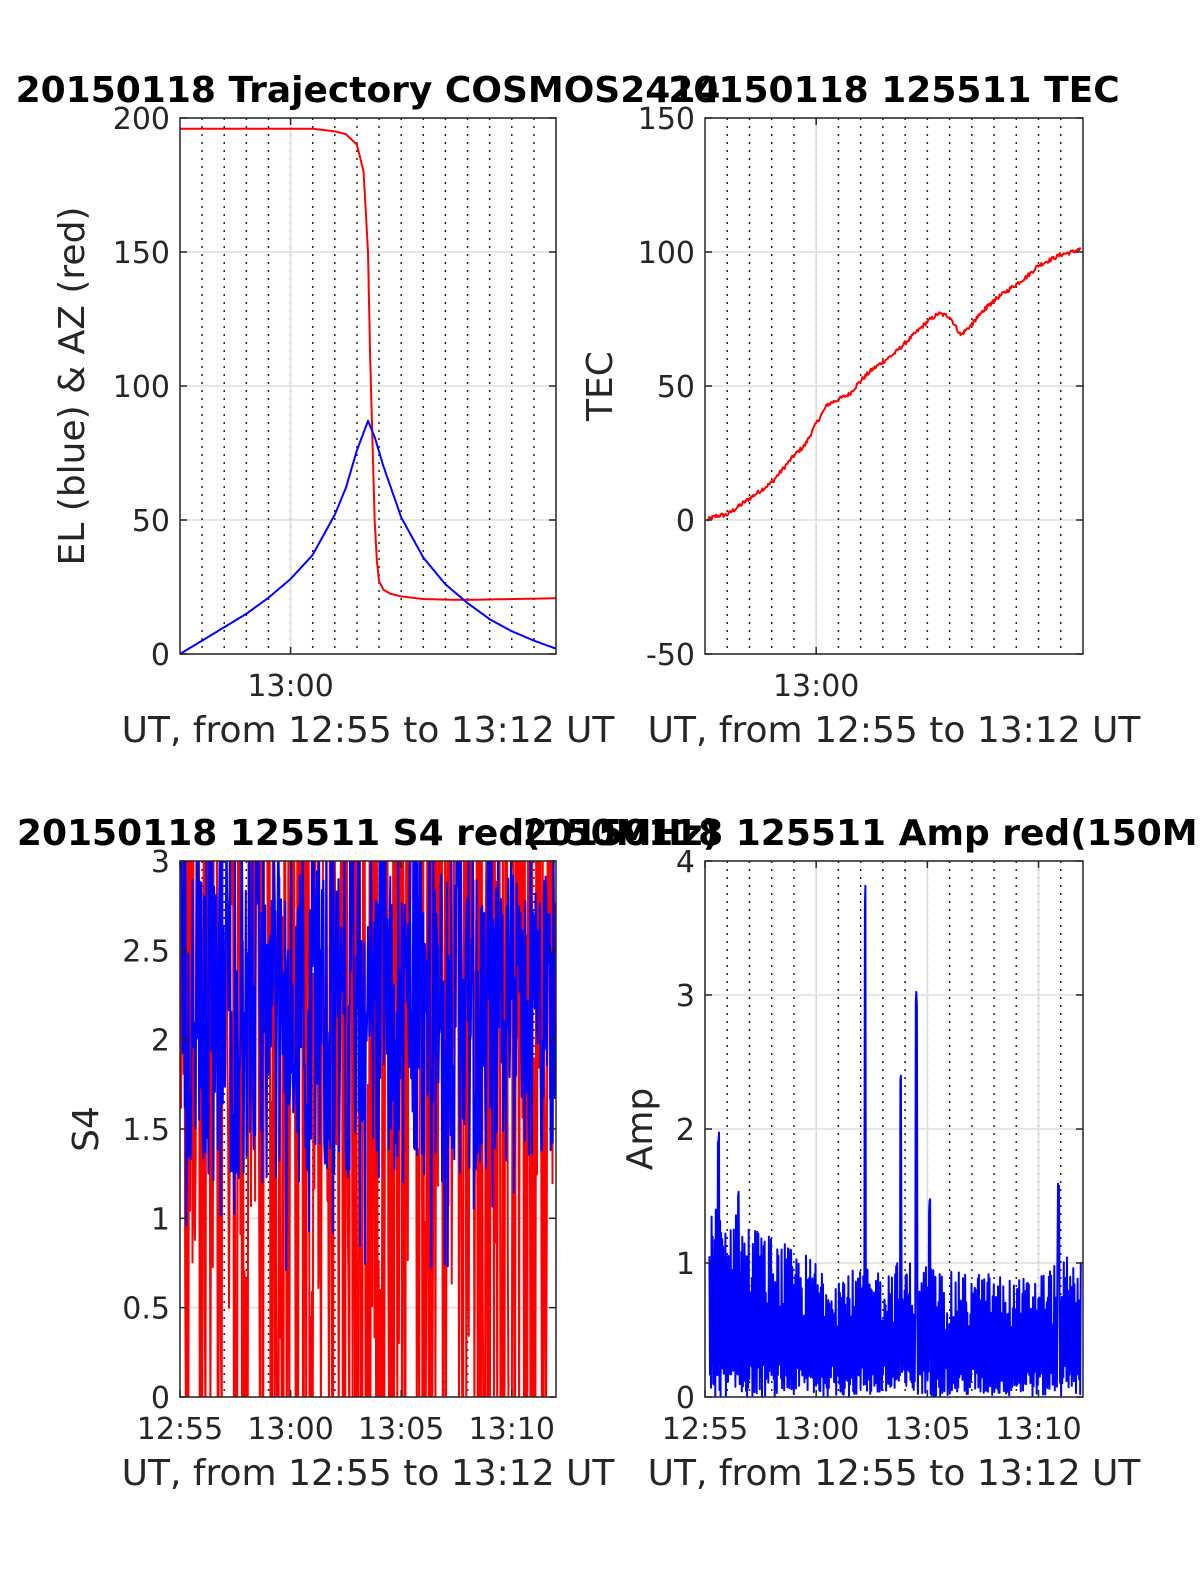  Describe the element at coordinates (146, 951) in the screenshot. I see `y-tick-label: 2.5` at that location.